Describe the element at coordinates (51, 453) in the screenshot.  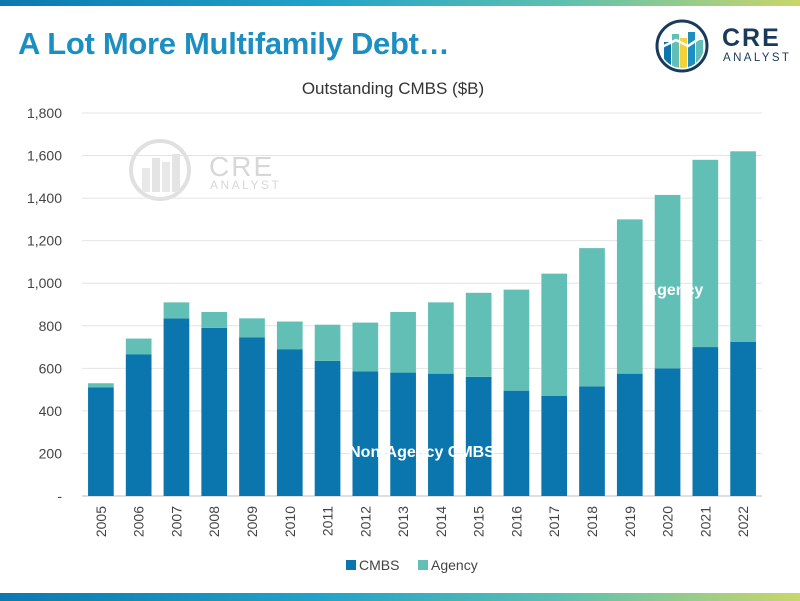
I see `y-tick-label: 200` at that location.